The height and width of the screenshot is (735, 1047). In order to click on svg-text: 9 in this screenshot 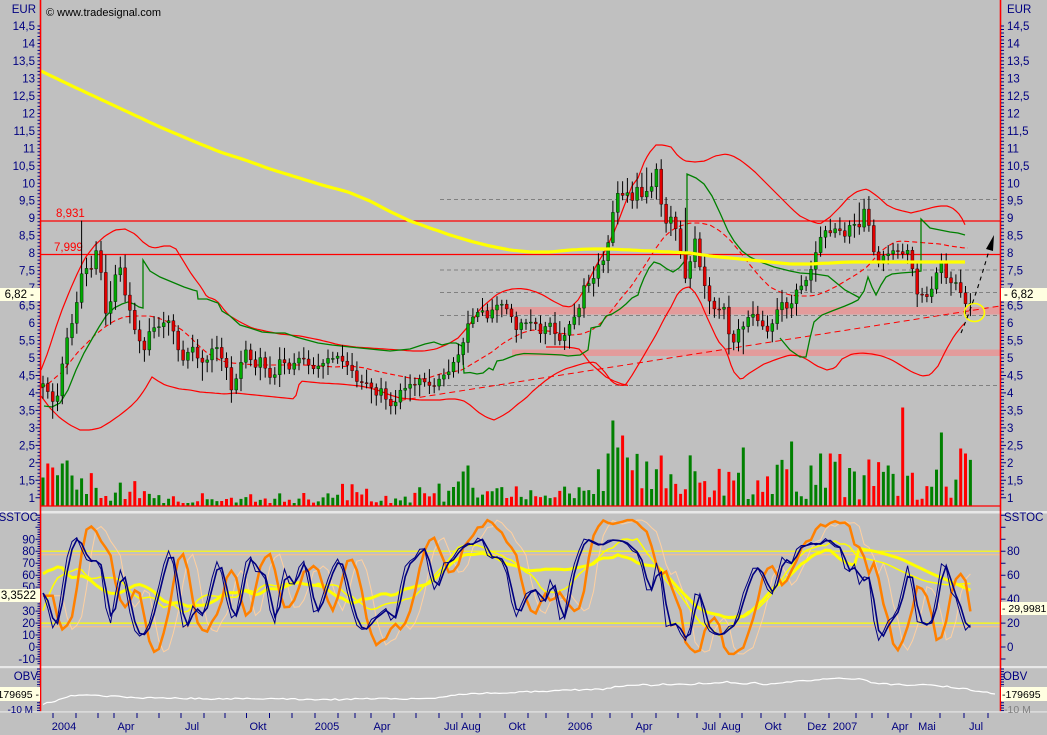, I will do `click(32, 219)`.